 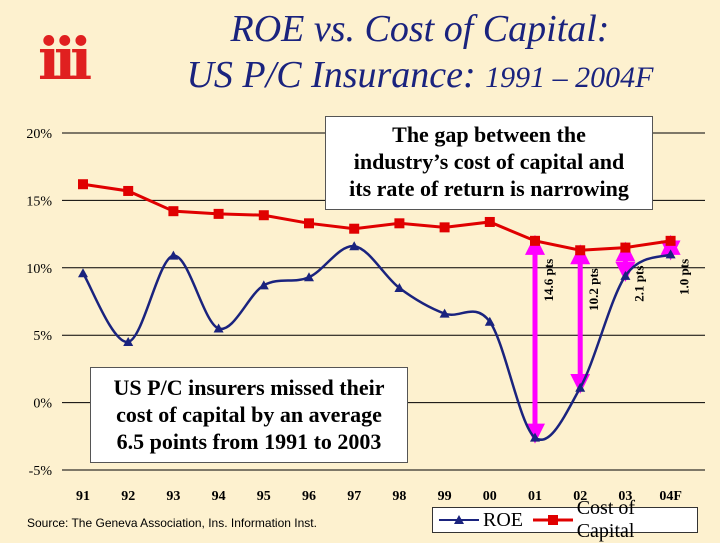 What do you see at coordinates (128, 496) in the screenshot?
I see `x-tick-label: 92` at bounding box center [128, 496].